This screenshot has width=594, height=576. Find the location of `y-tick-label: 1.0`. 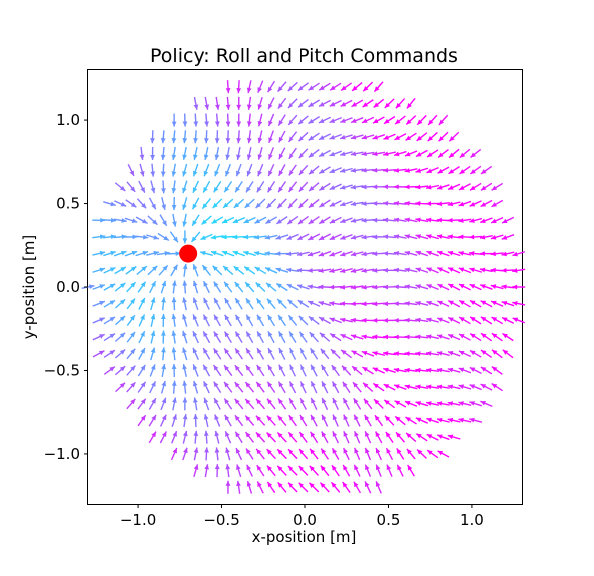

y-tick-label: 1.0 is located at coordinates (68, 120).